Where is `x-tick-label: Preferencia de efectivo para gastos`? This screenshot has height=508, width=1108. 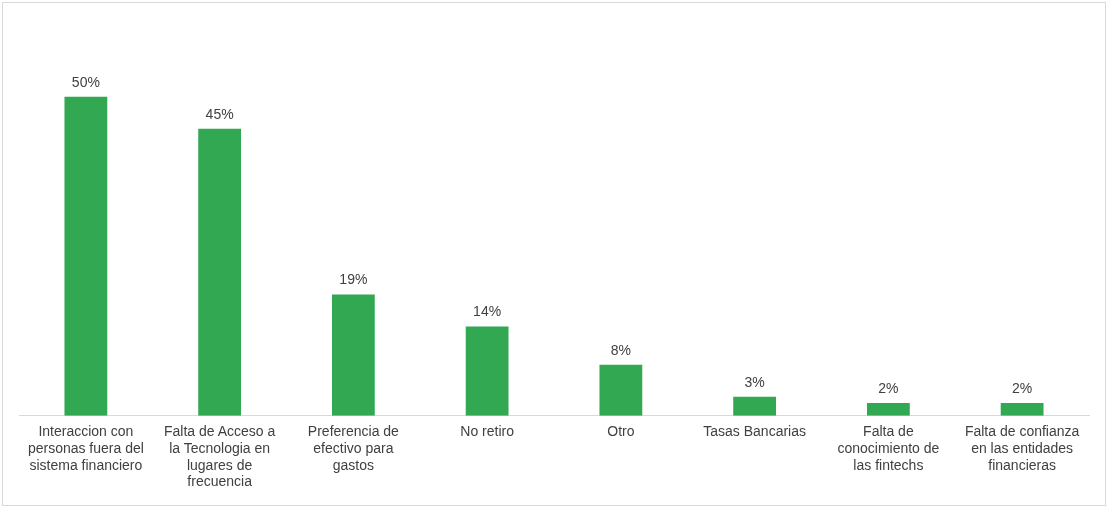
x-tick-label: Preferencia de efectivo para gastos is located at coordinates (353, 448).